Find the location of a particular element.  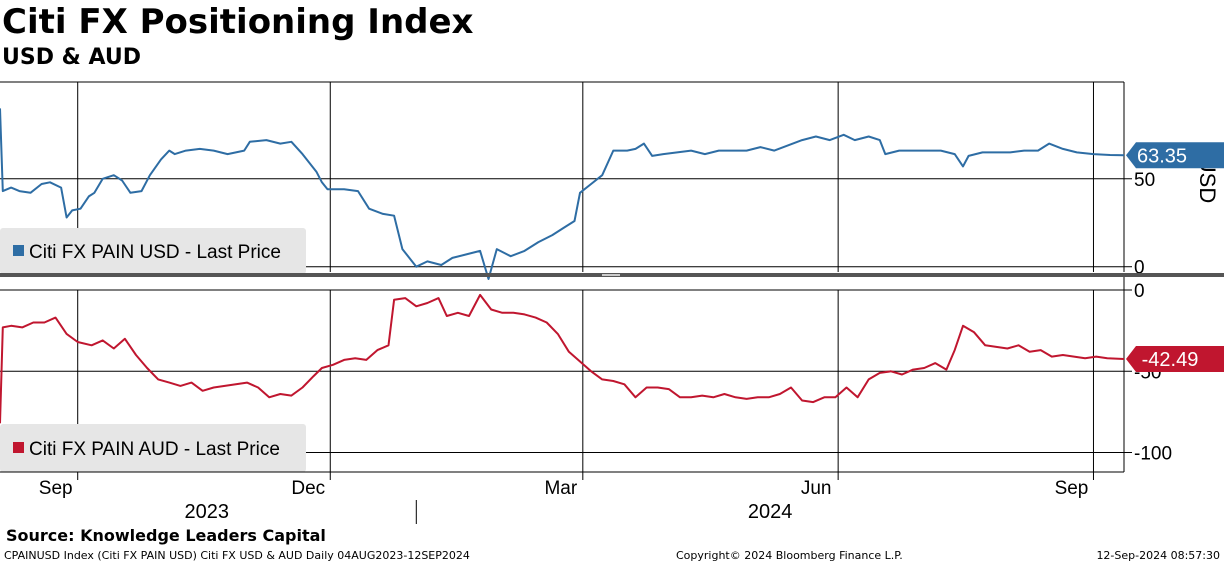

x-axis: Sep Dec Mar Jun Sep 2023 2024 is located at coordinates (562, 497).